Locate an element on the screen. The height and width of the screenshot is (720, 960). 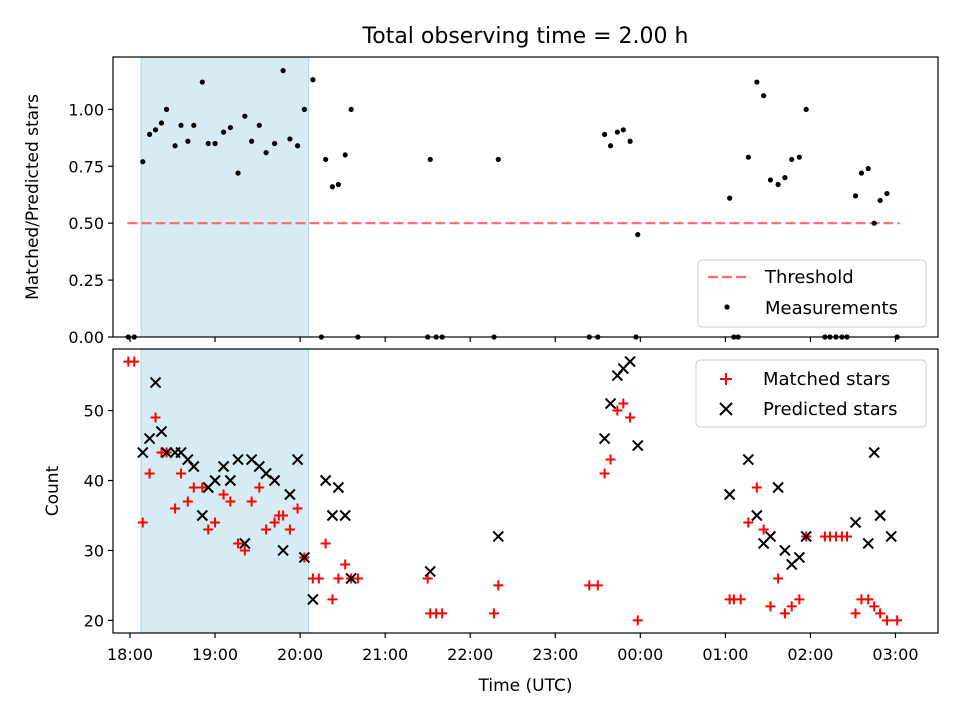
y-axis-label: Matched/Predicted stars is located at coordinates (33, 197).